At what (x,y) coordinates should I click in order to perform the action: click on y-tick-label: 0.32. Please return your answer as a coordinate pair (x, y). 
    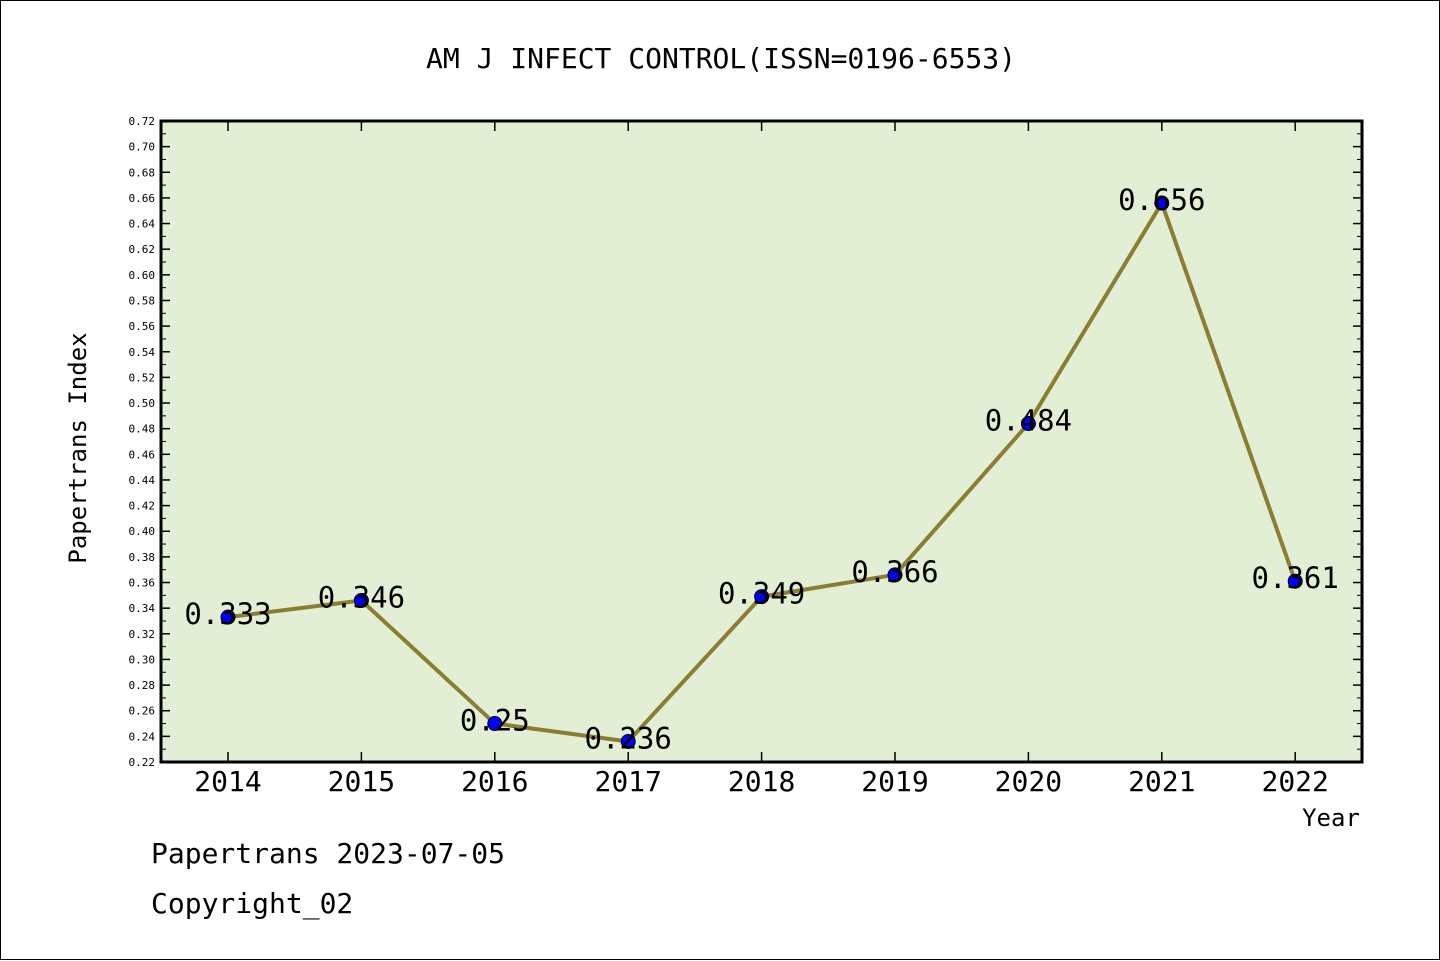
    Looking at the image, I should click on (142, 634).